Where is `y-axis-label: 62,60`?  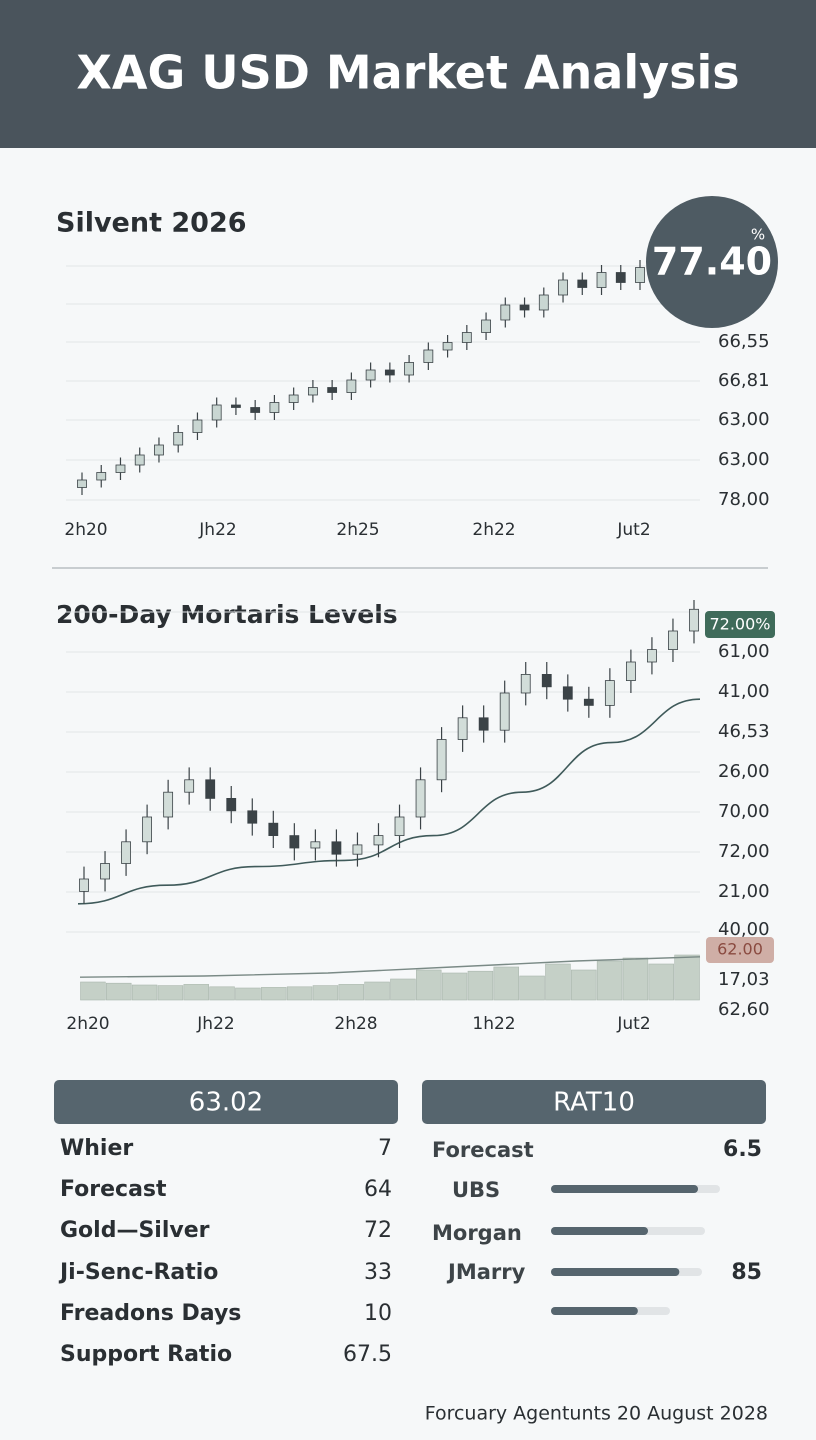 y-axis-label: 62,60 is located at coordinates (744, 1009).